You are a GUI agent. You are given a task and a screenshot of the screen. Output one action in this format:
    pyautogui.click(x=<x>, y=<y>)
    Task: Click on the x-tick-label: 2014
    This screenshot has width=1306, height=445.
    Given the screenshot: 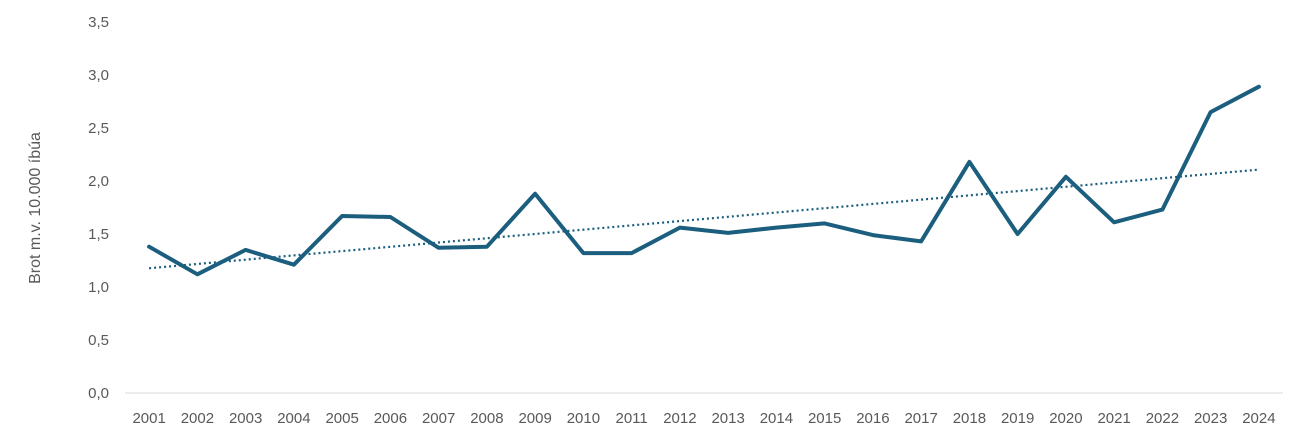 What is the action you would take?
    pyautogui.click(x=776, y=418)
    